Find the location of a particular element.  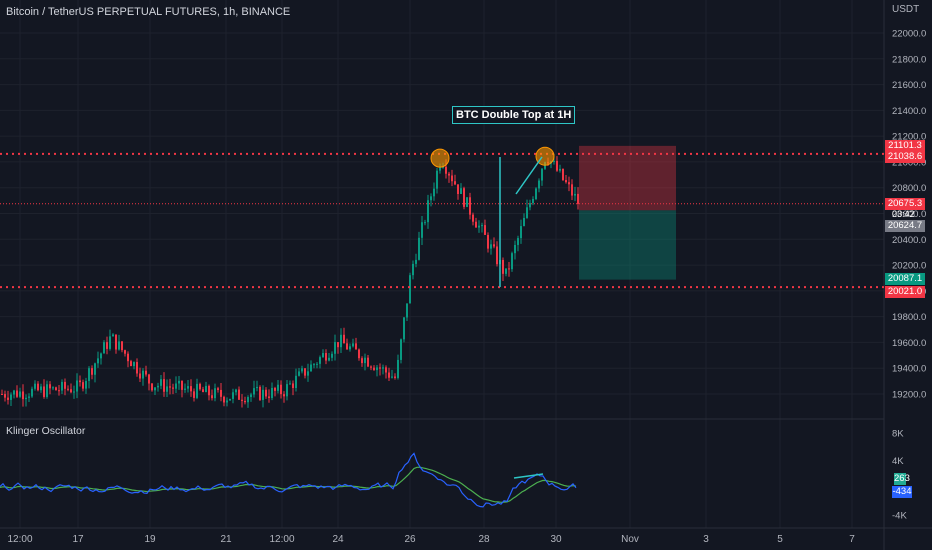

osc-tick-label: 8K is located at coordinates (898, 434).